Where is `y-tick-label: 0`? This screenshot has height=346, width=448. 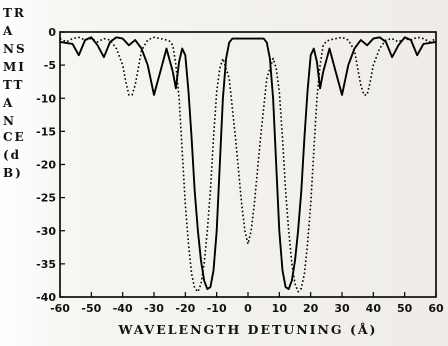
y-tick-label: 0 is located at coordinates (52, 32).